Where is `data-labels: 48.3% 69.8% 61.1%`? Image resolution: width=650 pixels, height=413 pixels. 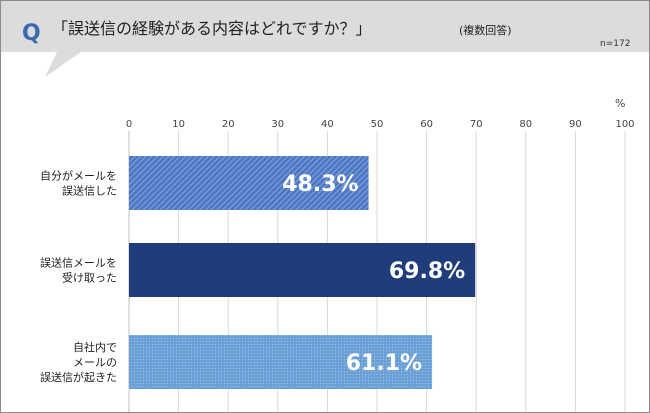
data-labels: 48.3% 69.8% 61.1% is located at coordinates (373, 274).